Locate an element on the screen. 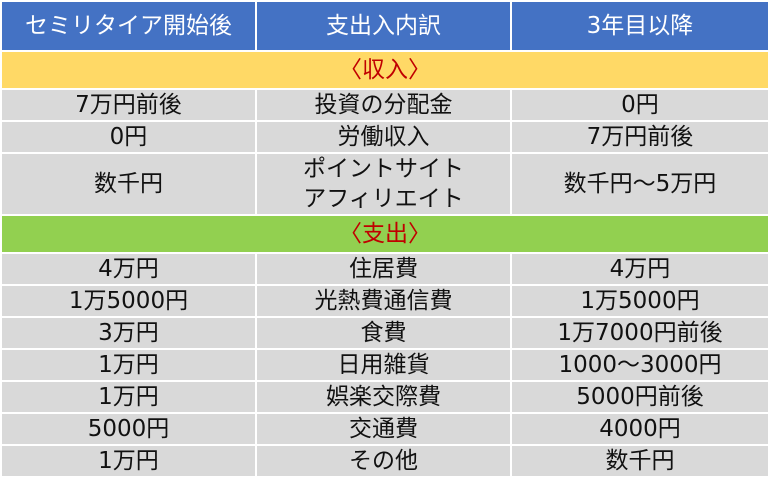  table-row: 3万円 食費 1万7000円前後 is located at coordinates (384, 333).